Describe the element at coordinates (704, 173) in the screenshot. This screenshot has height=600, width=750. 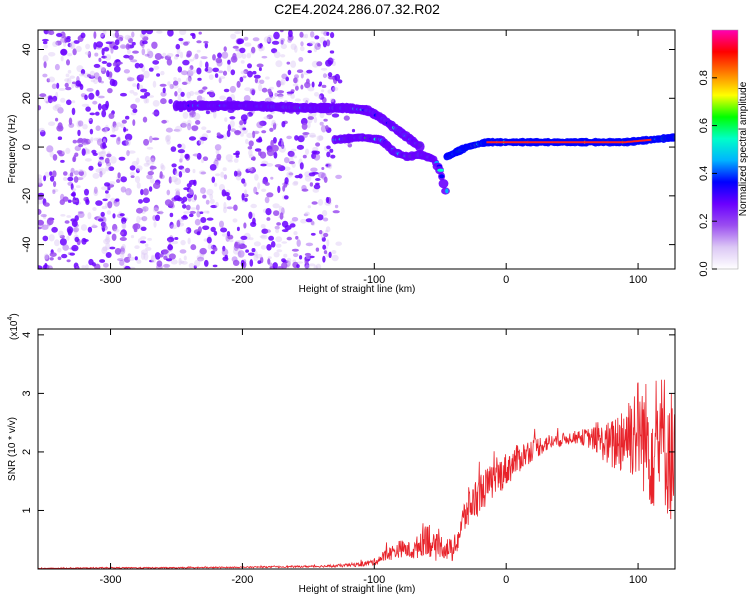
I see `colorbar-tick-label: 0.4` at that location.